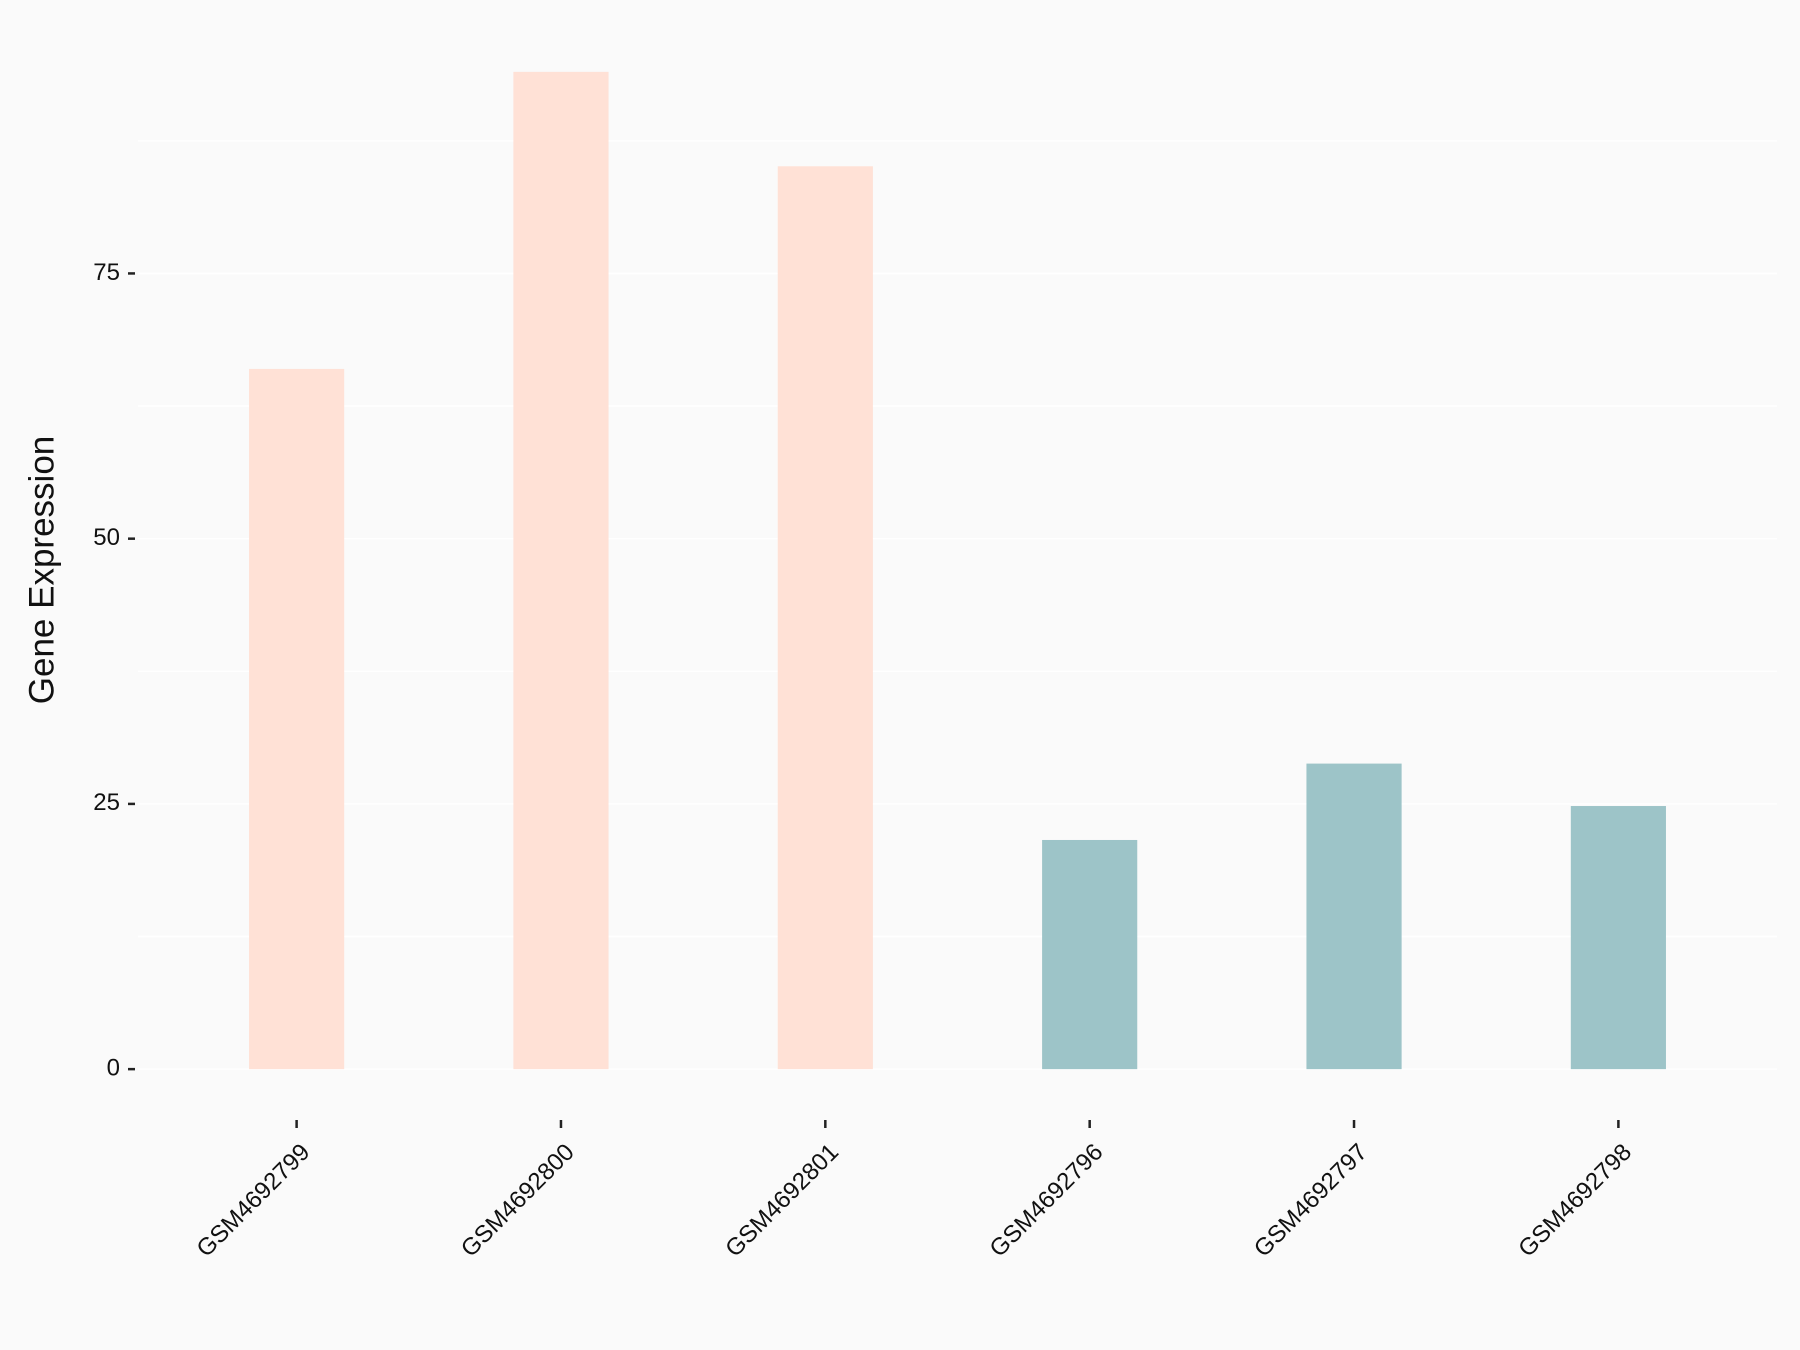 The height and width of the screenshot is (1350, 1800). I want to click on y-tick-label: 75, so click(106, 272).